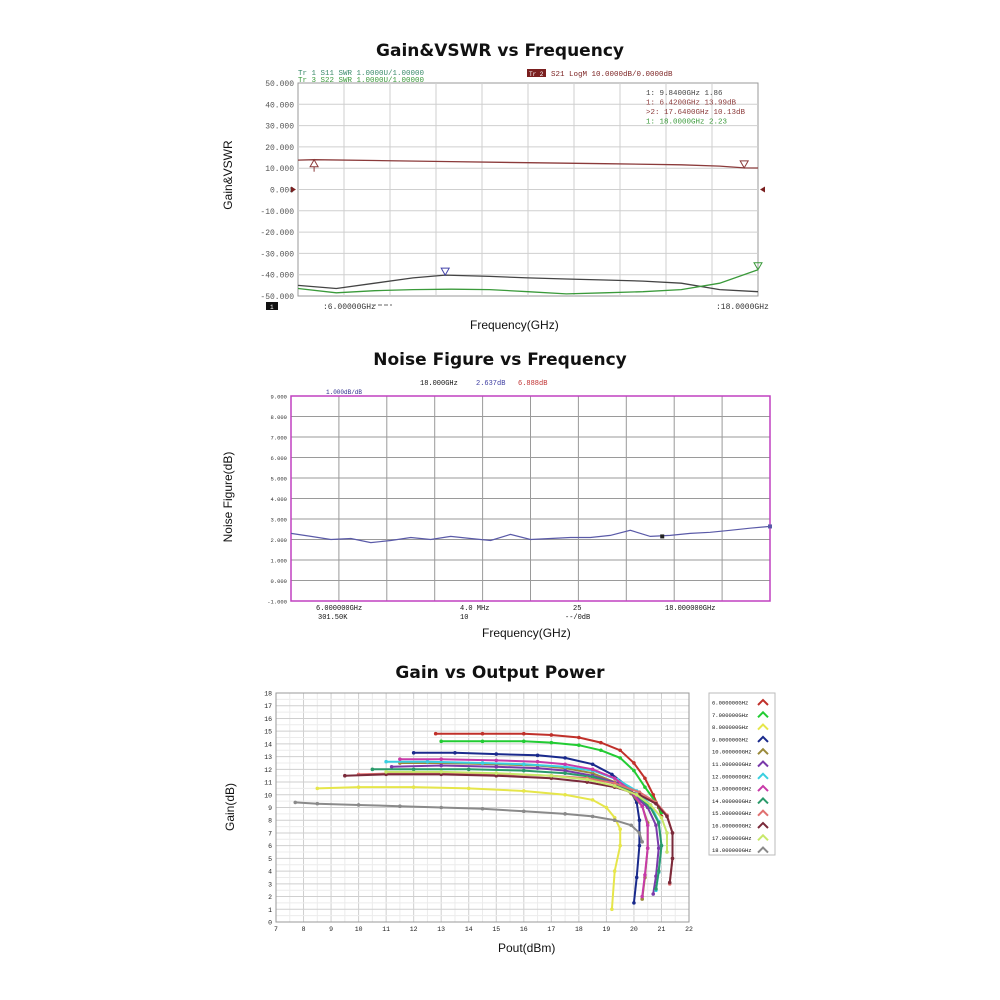  Describe the element at coordinates (270, 821) in the screenshot. I see `y-tick-label: 8` at that location.